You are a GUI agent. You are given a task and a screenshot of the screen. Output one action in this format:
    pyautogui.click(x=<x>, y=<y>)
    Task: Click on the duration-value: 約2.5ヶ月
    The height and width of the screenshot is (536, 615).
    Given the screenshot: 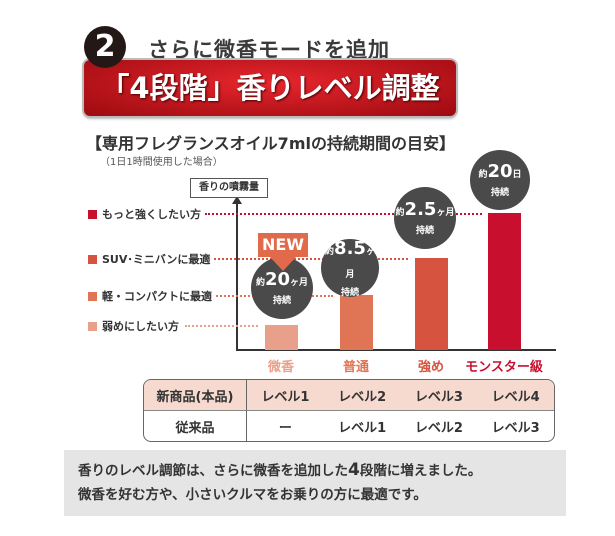 What is the action you would take?
    pyautogui.click(x=425, y=209)
    